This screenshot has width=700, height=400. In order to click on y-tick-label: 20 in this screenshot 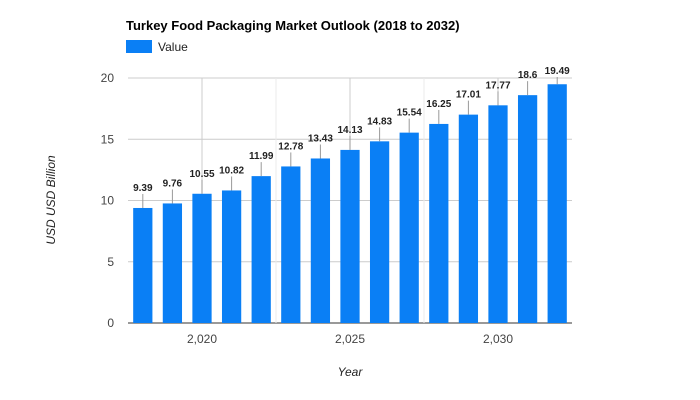, I will do `click(108, 78)`.